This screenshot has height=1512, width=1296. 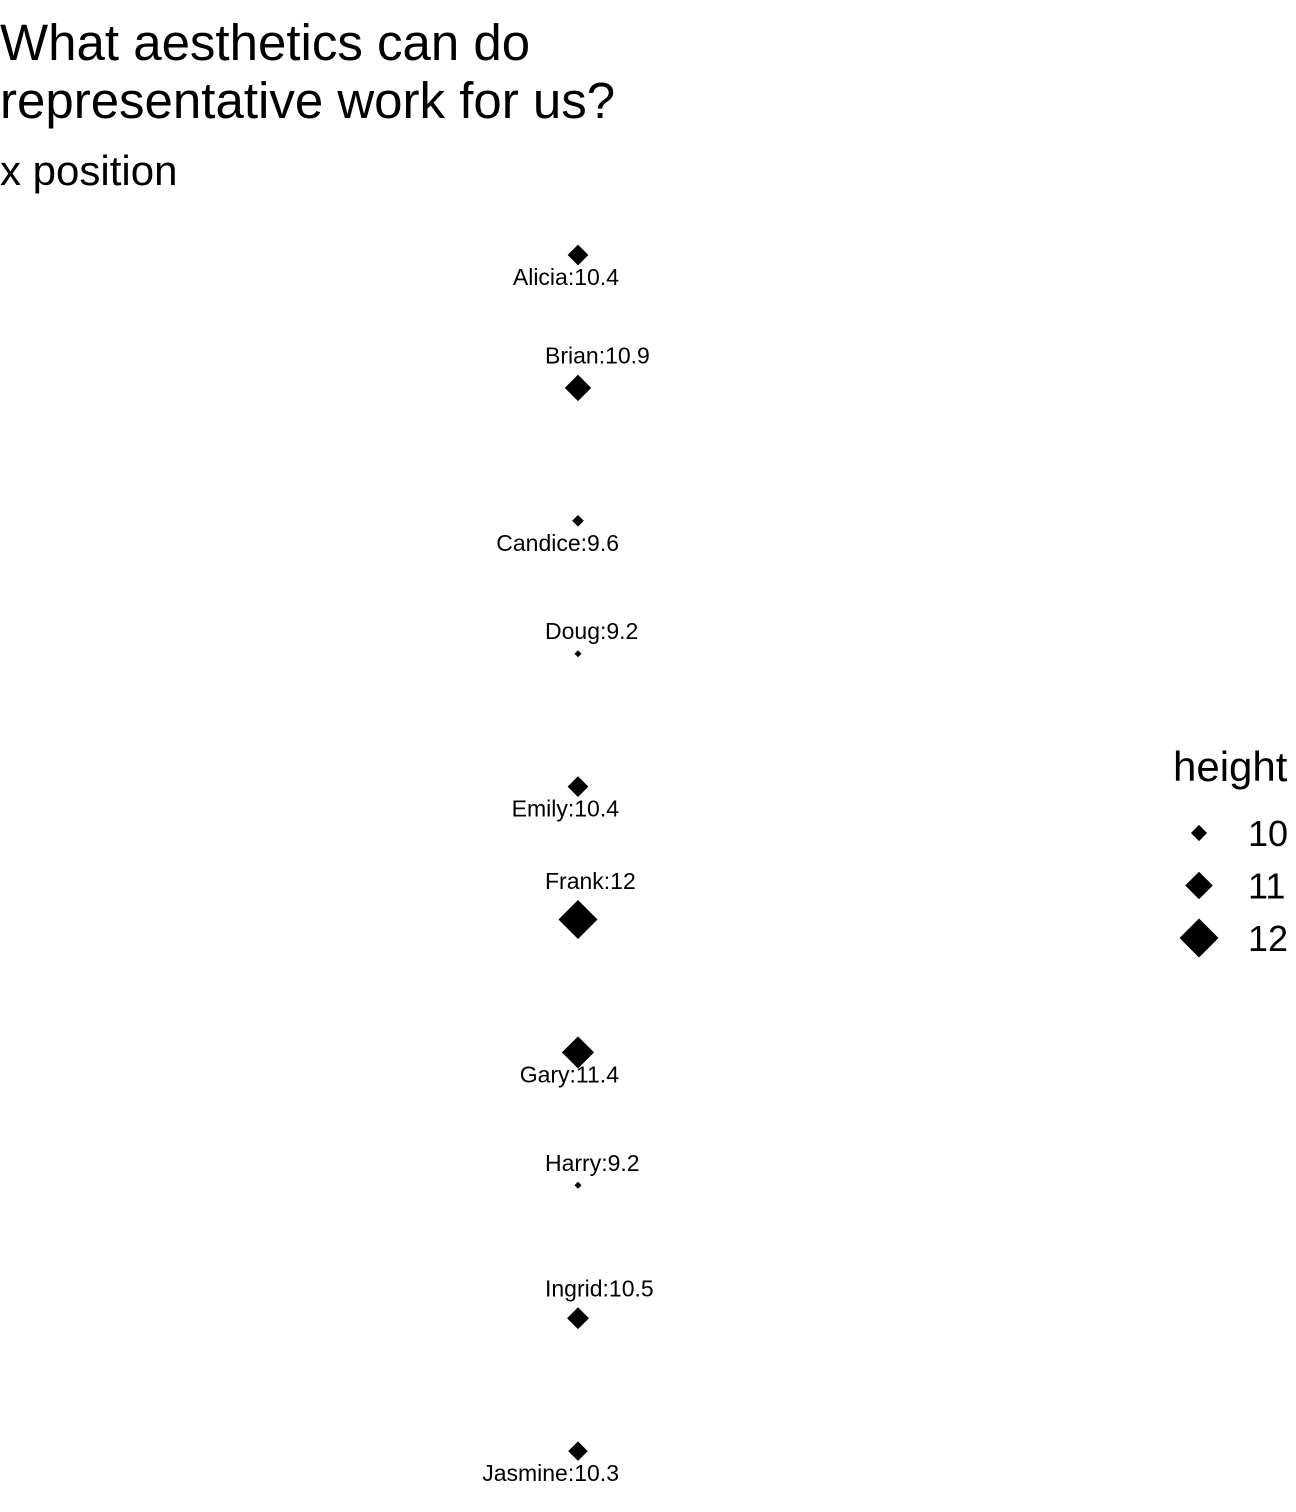 I want to click on point-label: Candice:9.6, so click(x=557, y=543).